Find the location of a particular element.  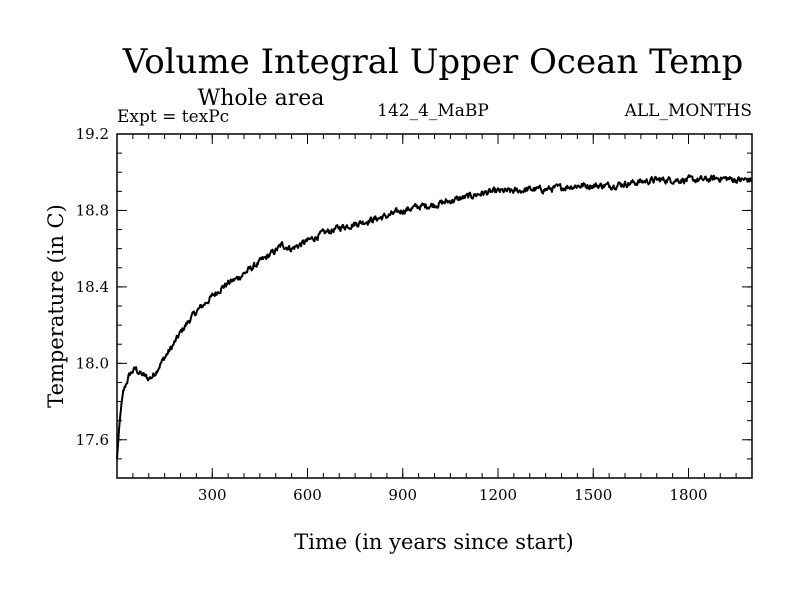

x-tick-label: 1200 is located at coordinates (498, 495).